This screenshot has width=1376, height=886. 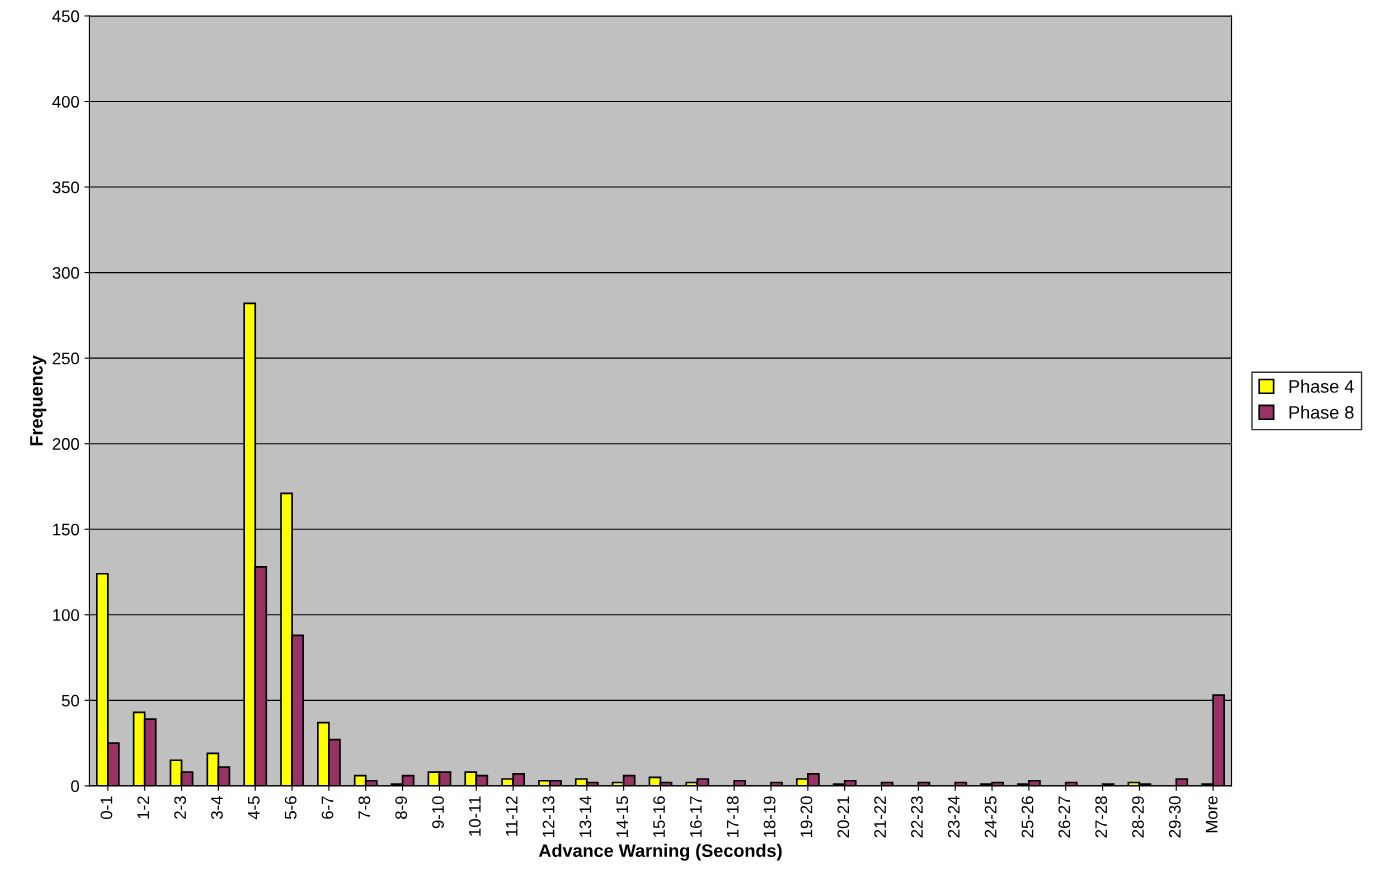 I want to click on y-tick-label: 250, so click(x=66, y=358).